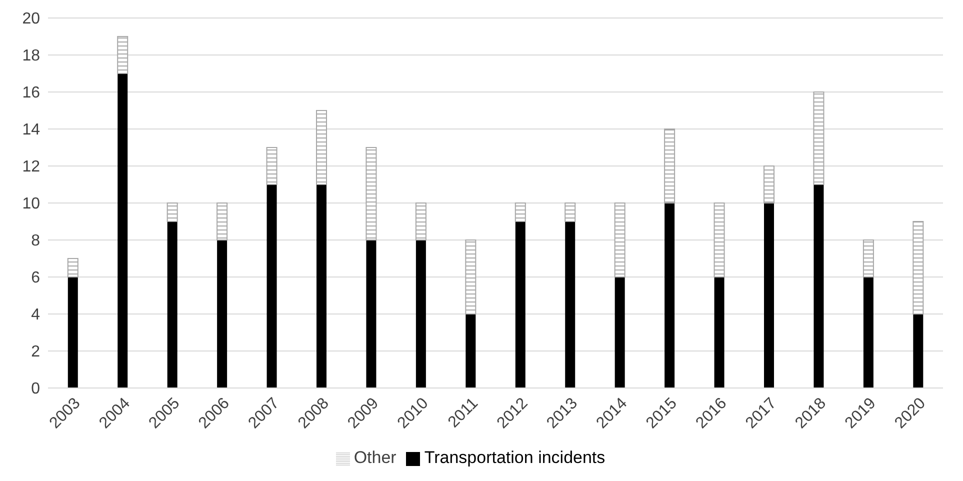 This screenshot has height=481, width=963. Describe the element at coordinates (31, 130) in the screenshot. I see `y-tick-label: 14` at that location.